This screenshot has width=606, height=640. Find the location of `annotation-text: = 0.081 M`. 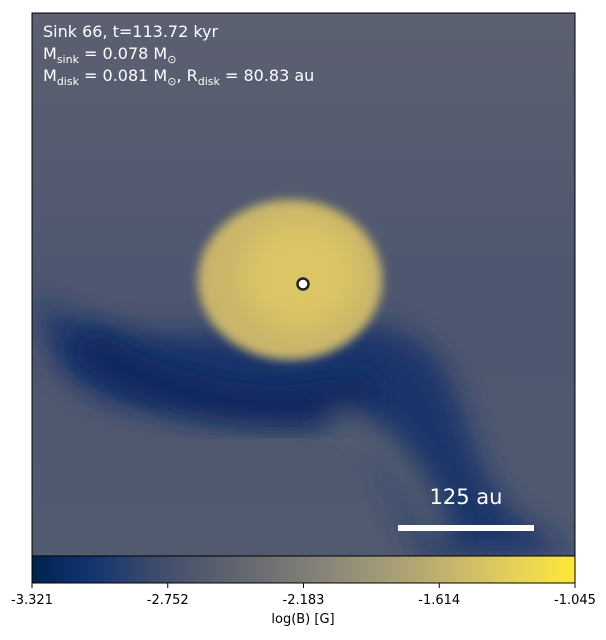

annotation-text: = 0.081 M is located at coordinates (123, 75).